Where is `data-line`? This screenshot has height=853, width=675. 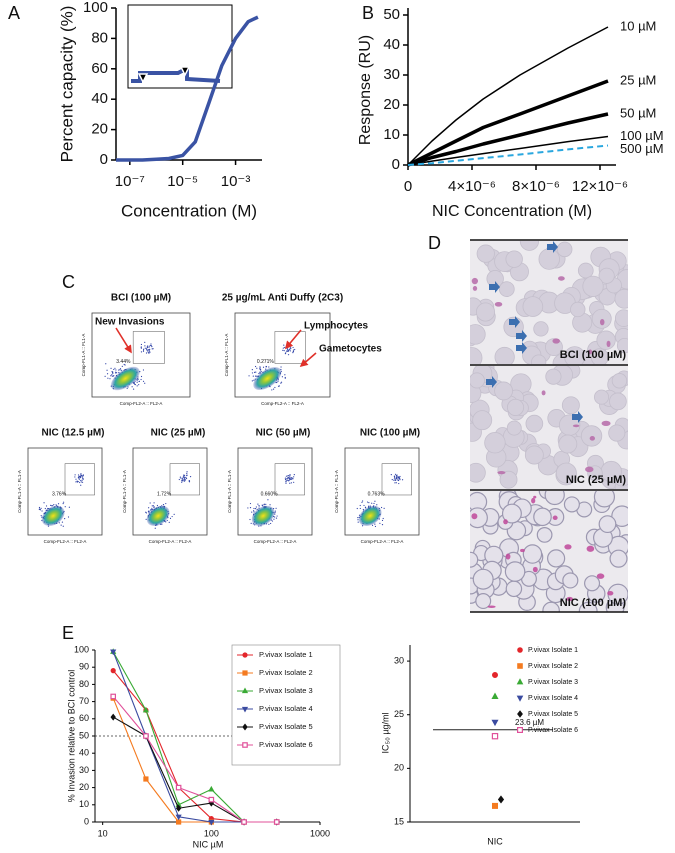
data-line is located at coordinates (508, 150).